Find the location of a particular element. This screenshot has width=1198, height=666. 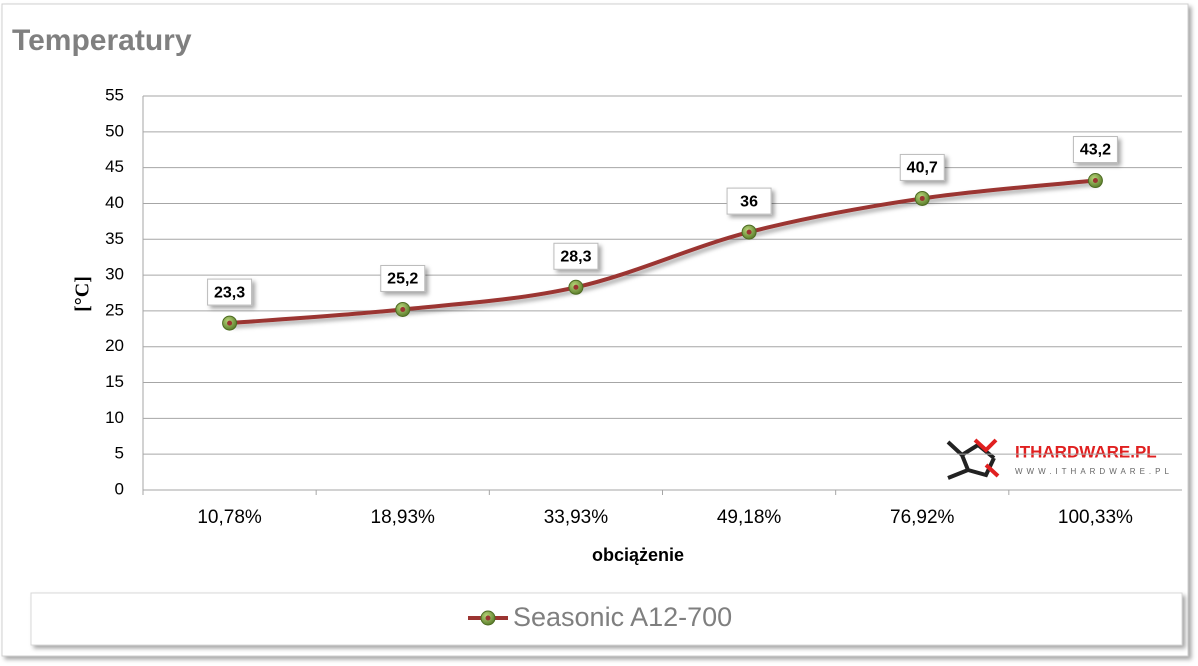

watermark: ITHARDWARE.PL WWW.ITHARDWARE.PL is located at coordinates (1059, 459).